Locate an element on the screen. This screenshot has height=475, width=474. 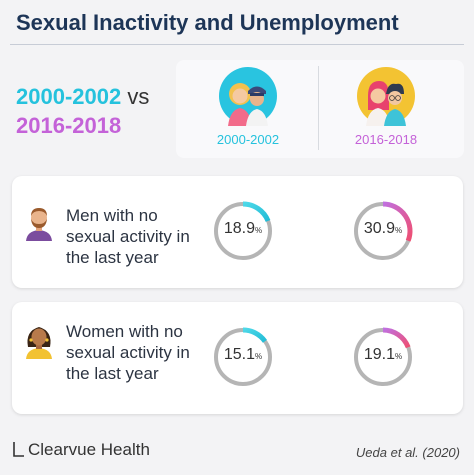
citation: Ueda et al. (2020) is located at coordinates (407, 452).